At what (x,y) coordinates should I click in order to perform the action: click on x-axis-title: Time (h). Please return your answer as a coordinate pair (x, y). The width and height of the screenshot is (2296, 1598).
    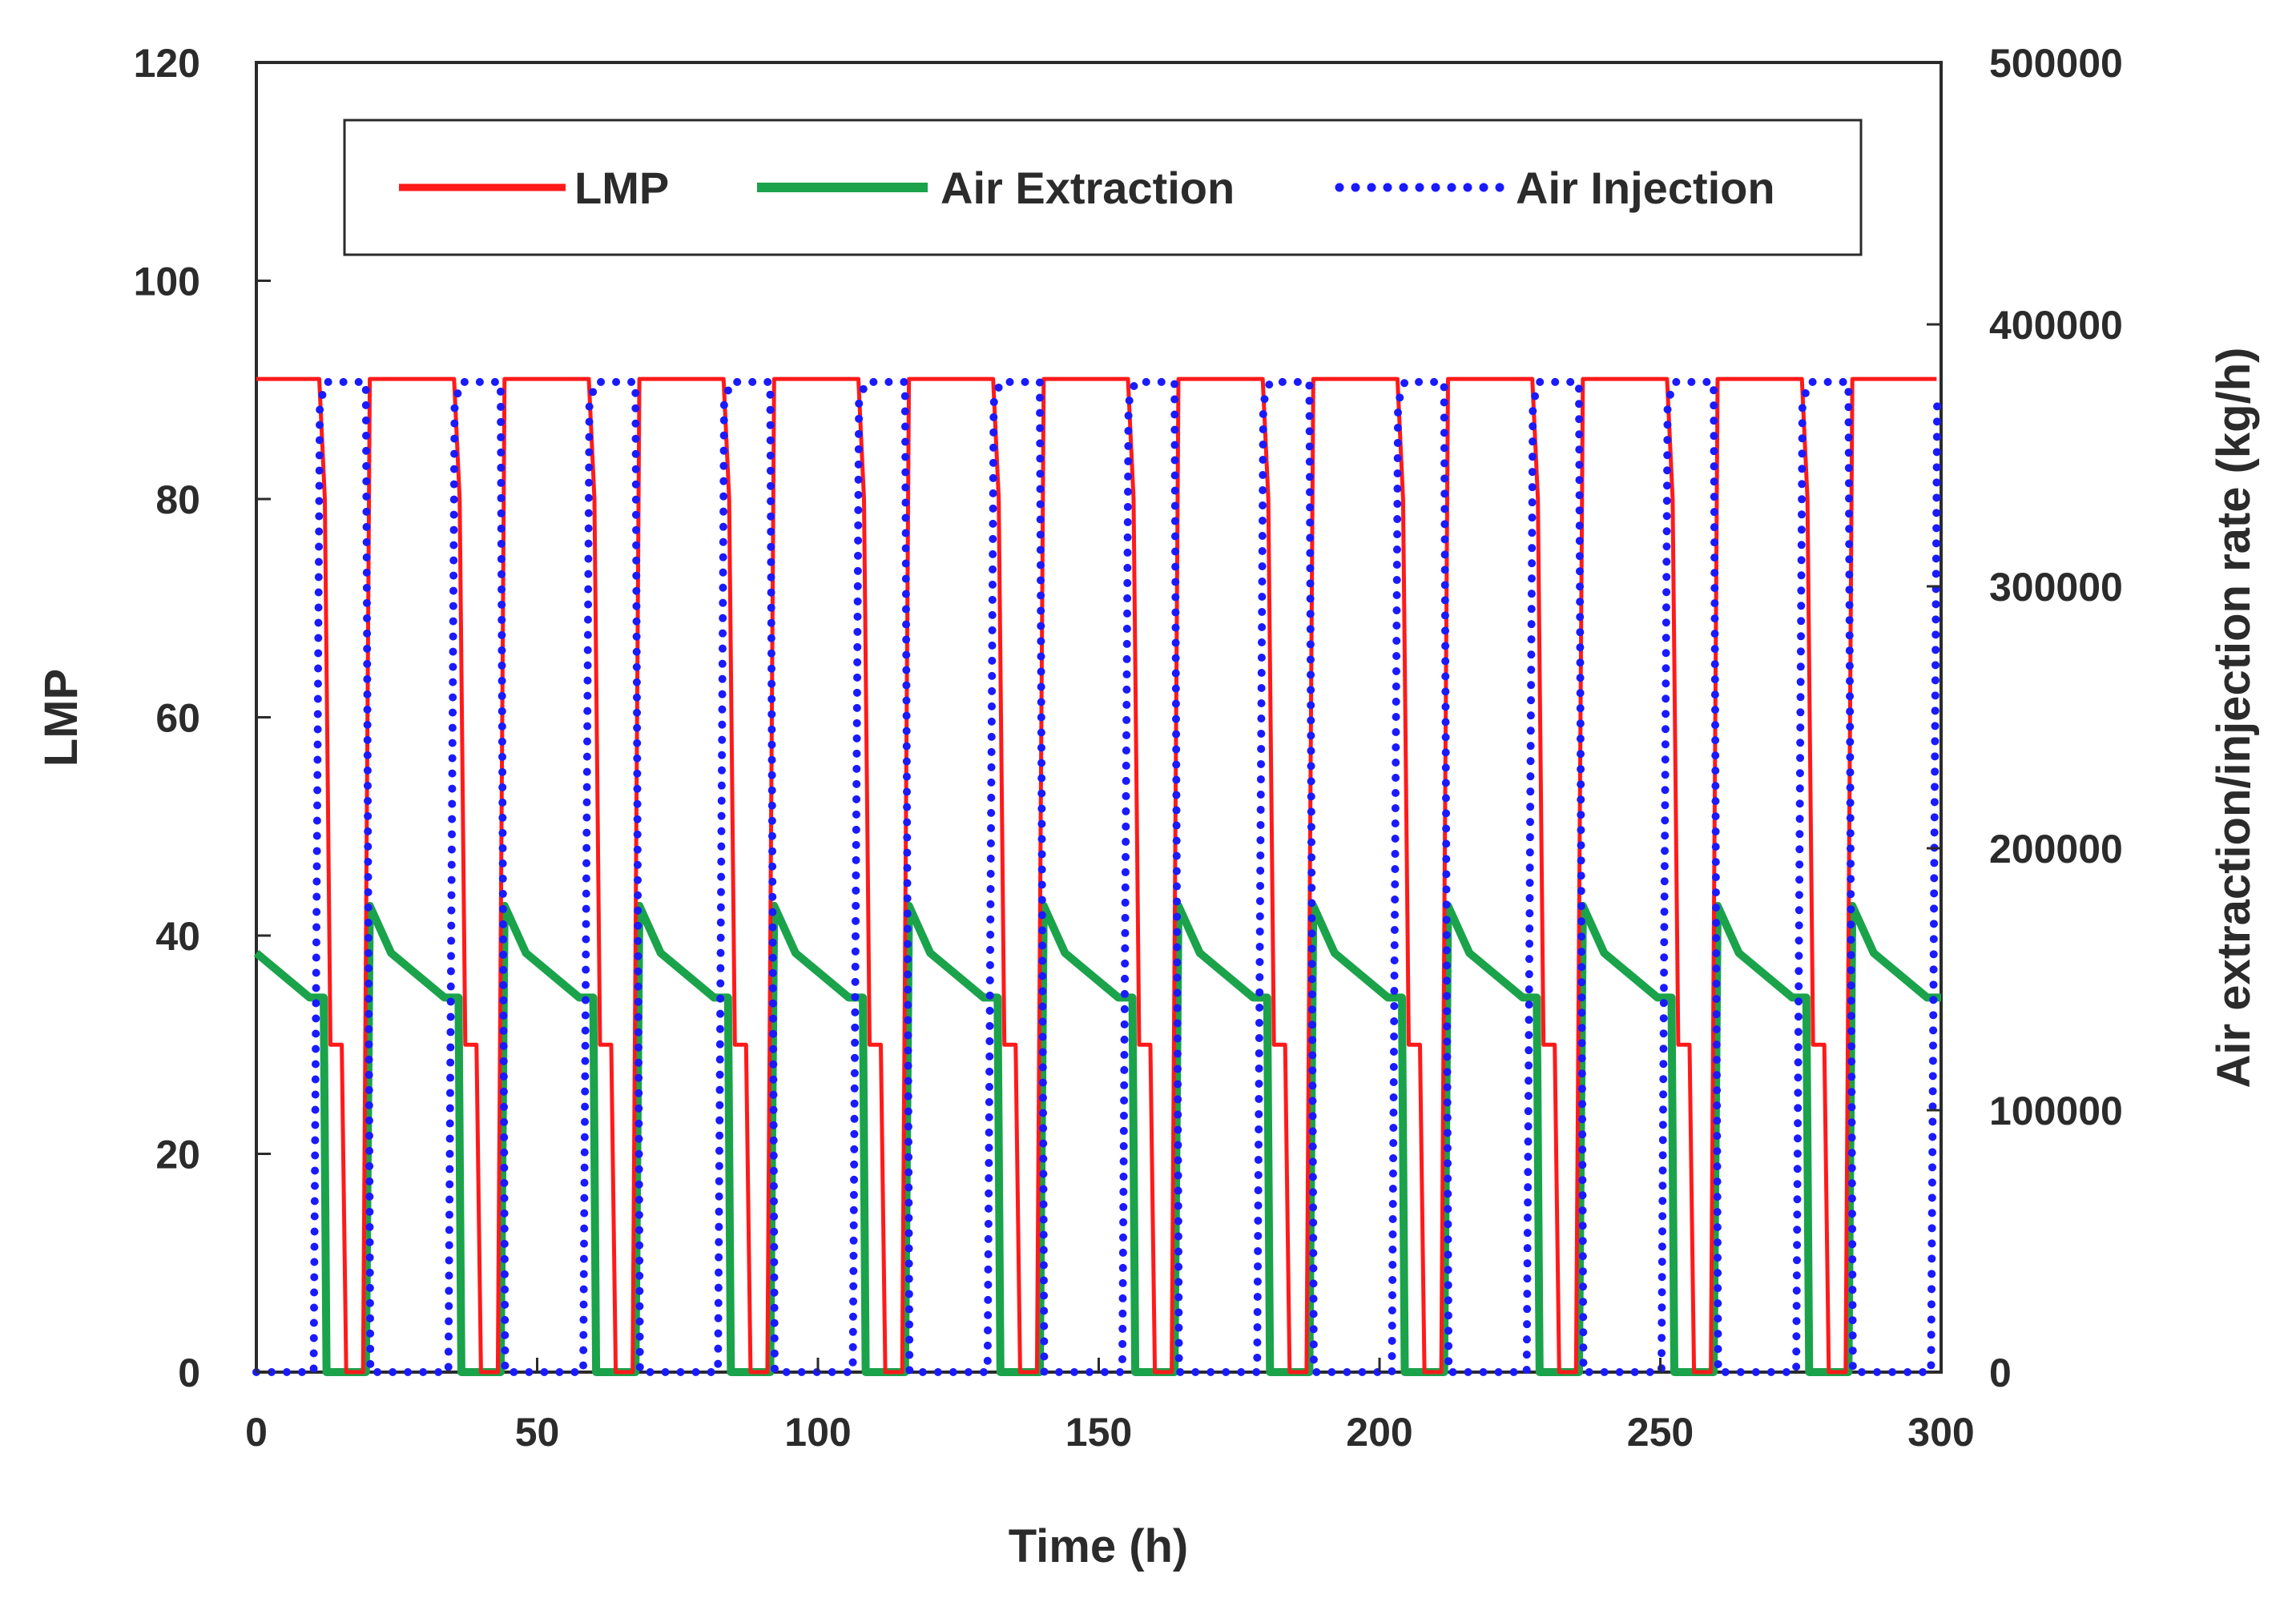
    Looking at the image, I should click on (1099, 1546).